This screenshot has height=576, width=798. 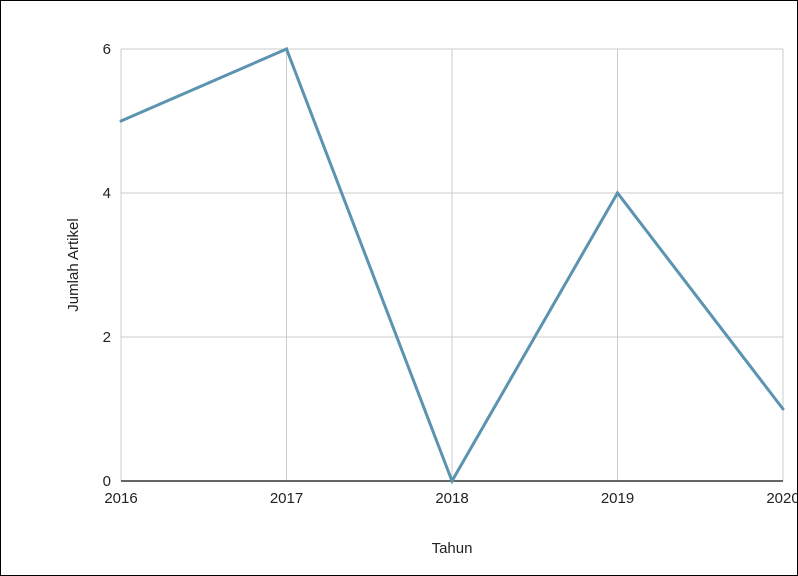 I want to click on x-tick-label: 2016, so click(x=120, y=498).